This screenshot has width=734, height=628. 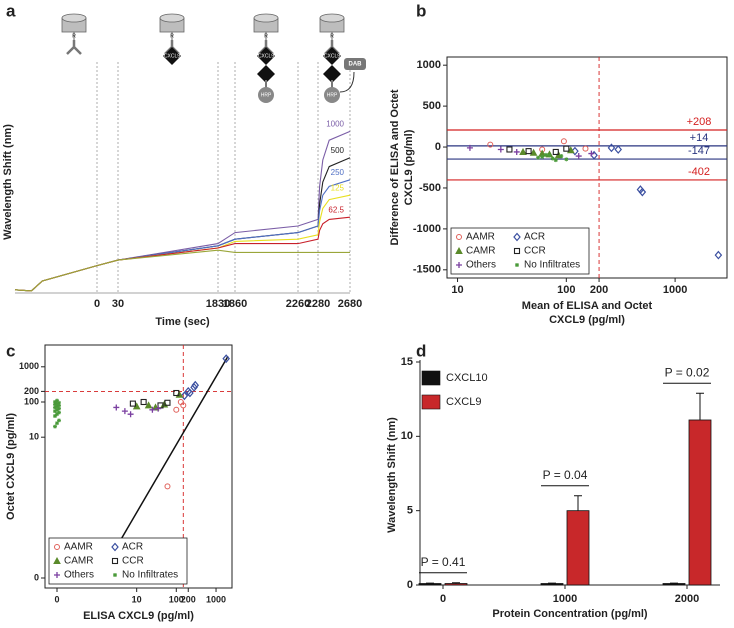 What do you see at coordinates (336, 209) in the screenshot?
I see `line-label: 62.5` at bounding box center [336, 209].